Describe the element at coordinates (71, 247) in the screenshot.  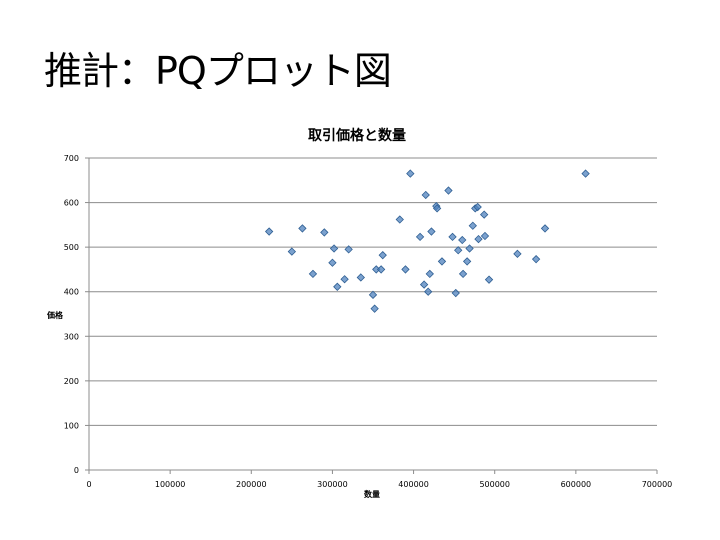
I see `y-tick-label: 500` at that location.